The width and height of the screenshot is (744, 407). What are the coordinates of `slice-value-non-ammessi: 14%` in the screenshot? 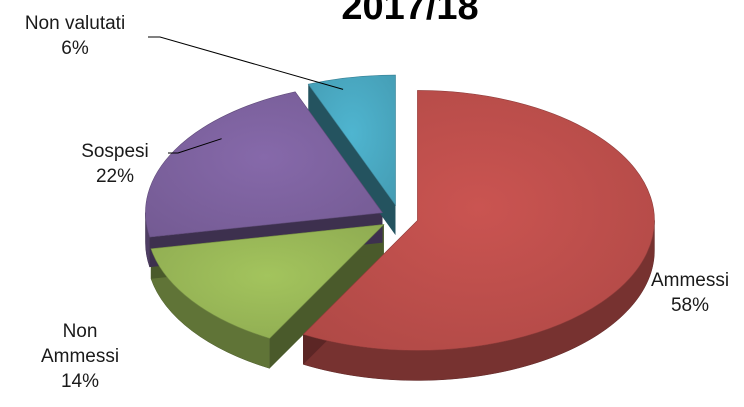 It's located at (80, 381).